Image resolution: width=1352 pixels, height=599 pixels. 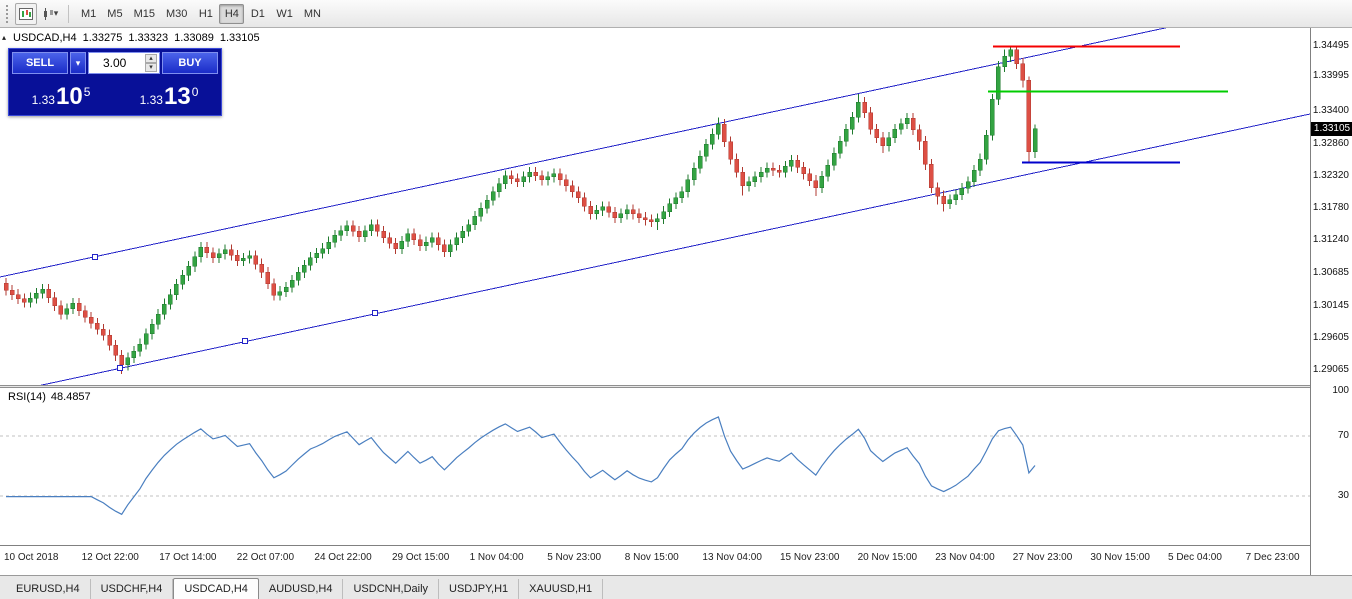 I want to click on buy-price-display: 1.33 13 0, so click(x=169, y=94).